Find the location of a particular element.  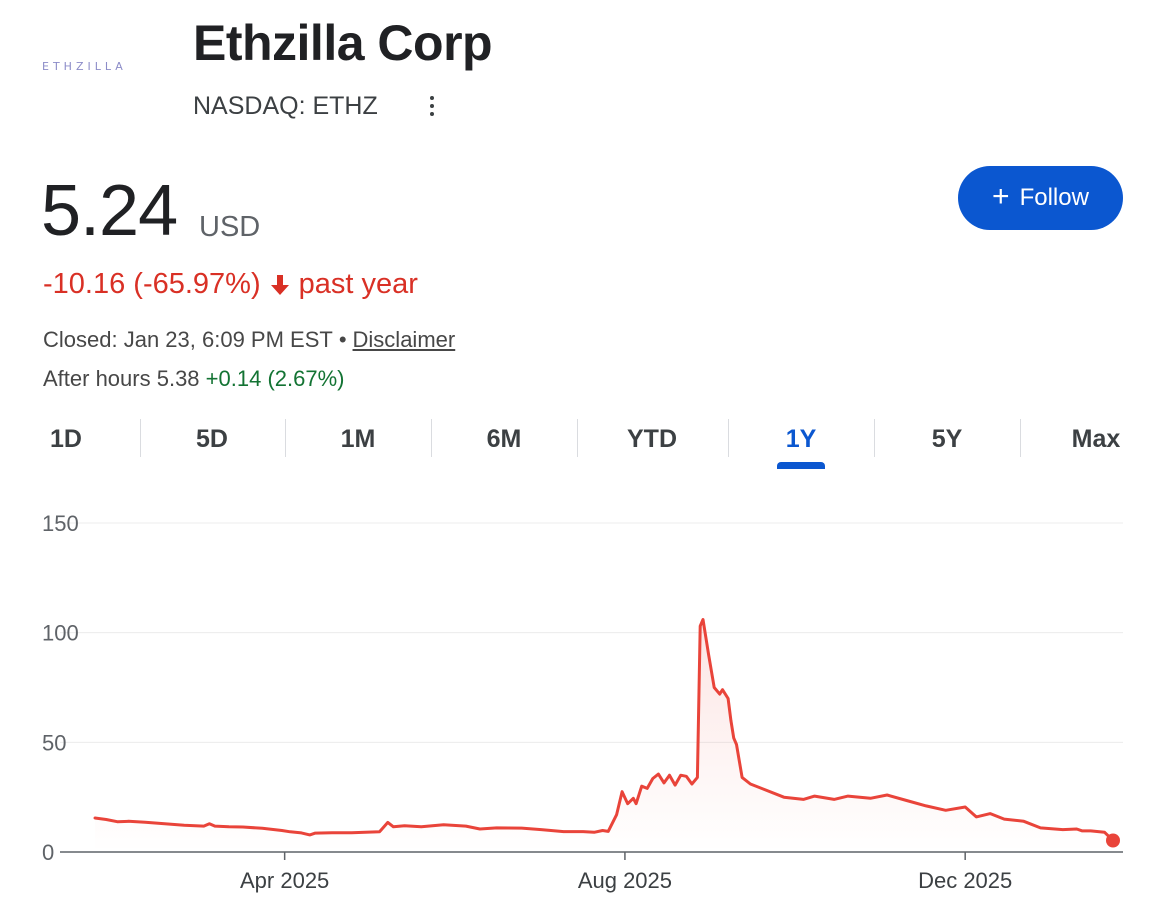

tab-1d: 1D is located at coordinates (66, 438).